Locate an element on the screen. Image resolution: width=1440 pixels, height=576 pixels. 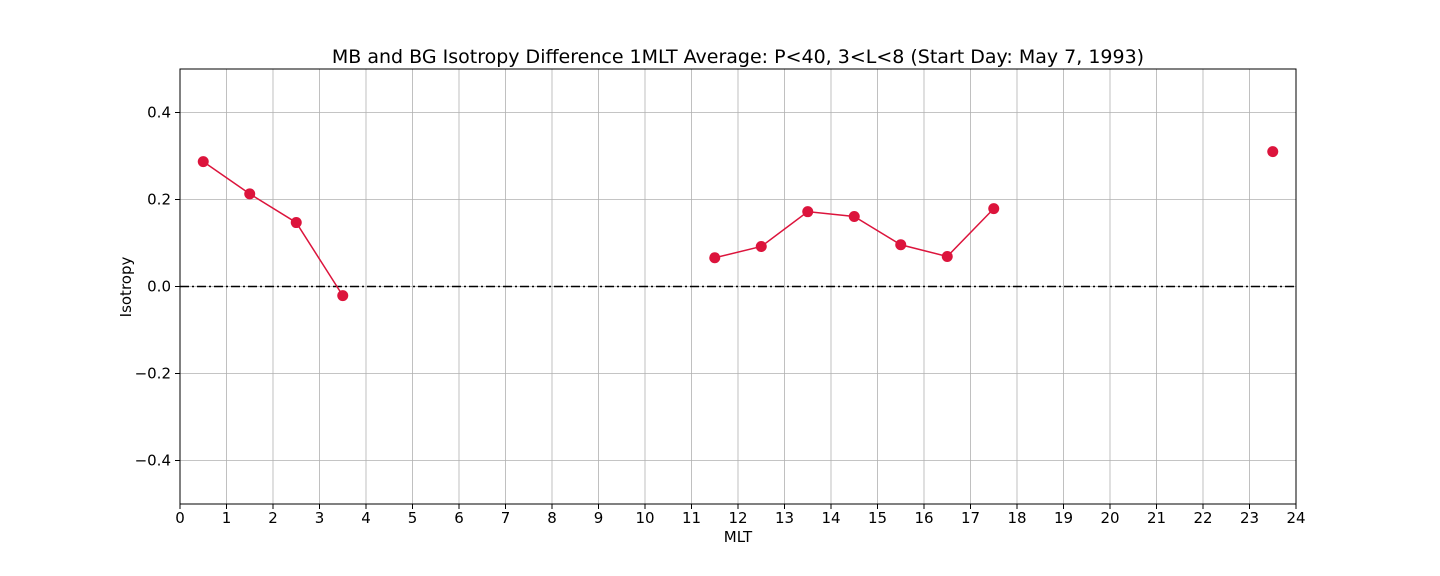
x-tick-label: 19 is located at coordinates (1063, 518).